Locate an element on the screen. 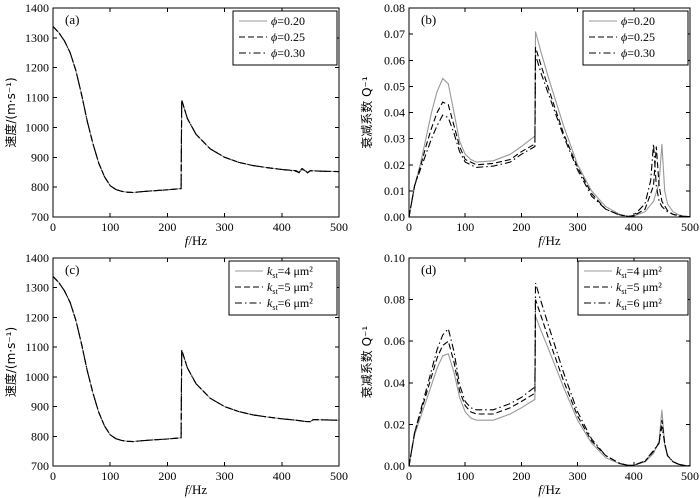 This screenshot has width=700, height=498. legend: ϕ=0.20ϕ=0.25ϕ=0.30 is located at coordinates (285, 38).